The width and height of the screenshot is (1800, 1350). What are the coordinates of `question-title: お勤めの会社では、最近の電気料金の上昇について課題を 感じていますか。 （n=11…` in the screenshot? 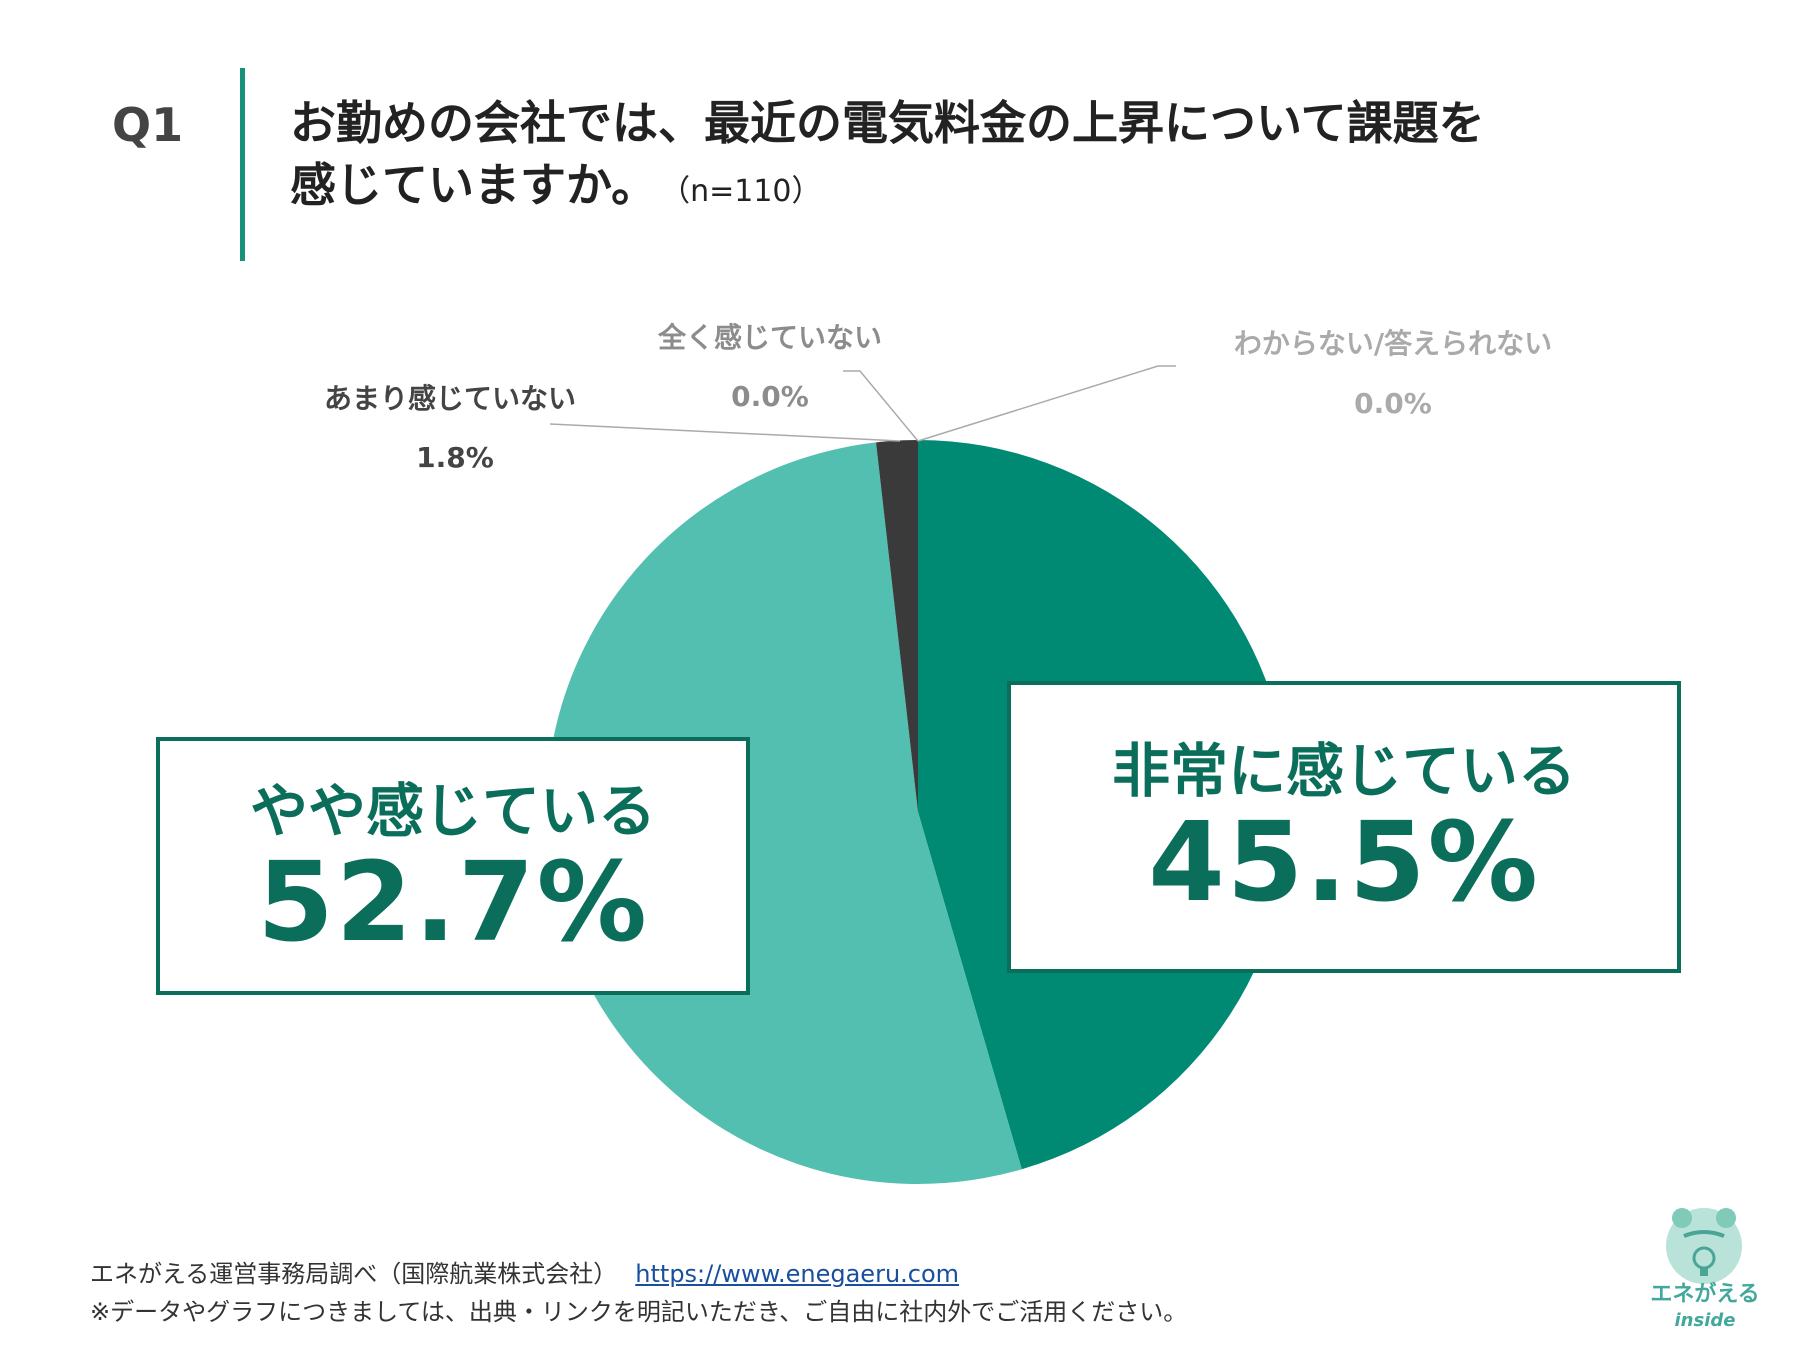 It's located at (940, 157).